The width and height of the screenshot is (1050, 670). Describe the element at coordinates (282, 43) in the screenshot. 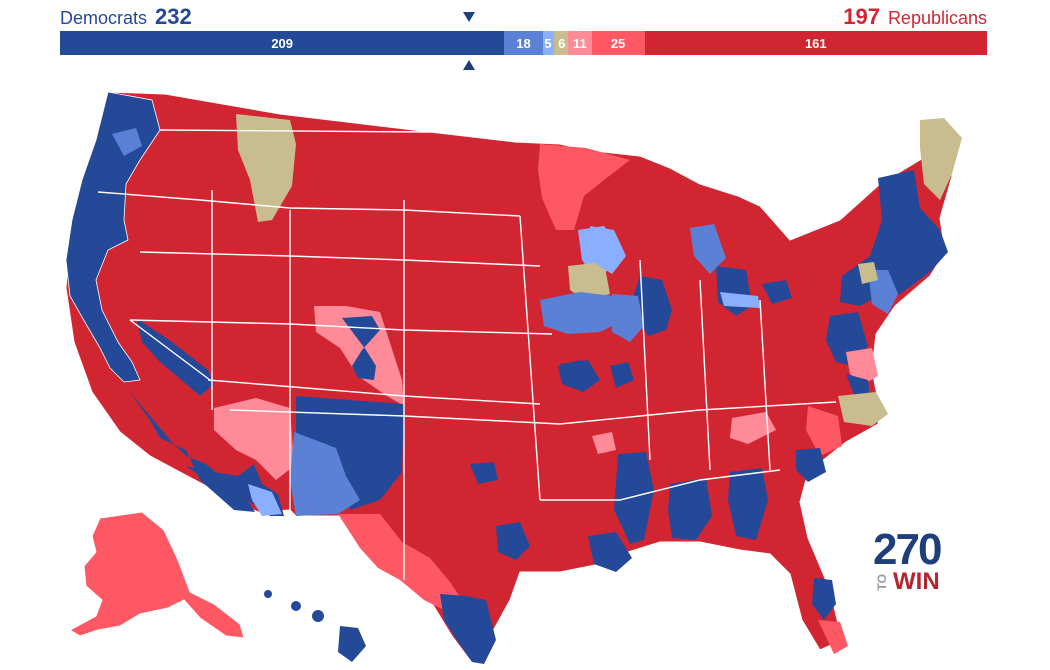

I see `seat-bar-segment: 209` at that location.